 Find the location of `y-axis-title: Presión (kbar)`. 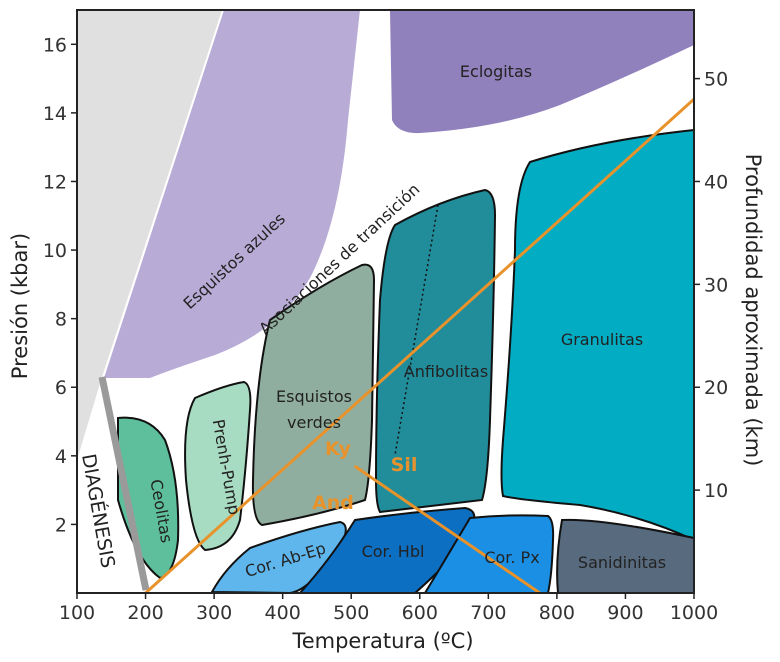

y-axis-title: Presión (kbar) is located at coordinates (20, 306).